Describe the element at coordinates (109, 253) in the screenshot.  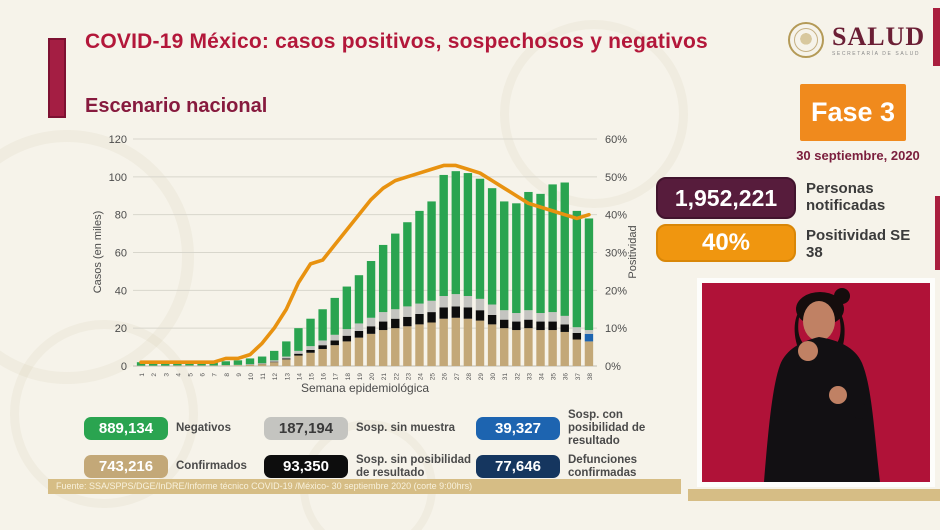
I see `left-axis: 0 20 40 60 80 100 120 Casos (en miles)` at that location.